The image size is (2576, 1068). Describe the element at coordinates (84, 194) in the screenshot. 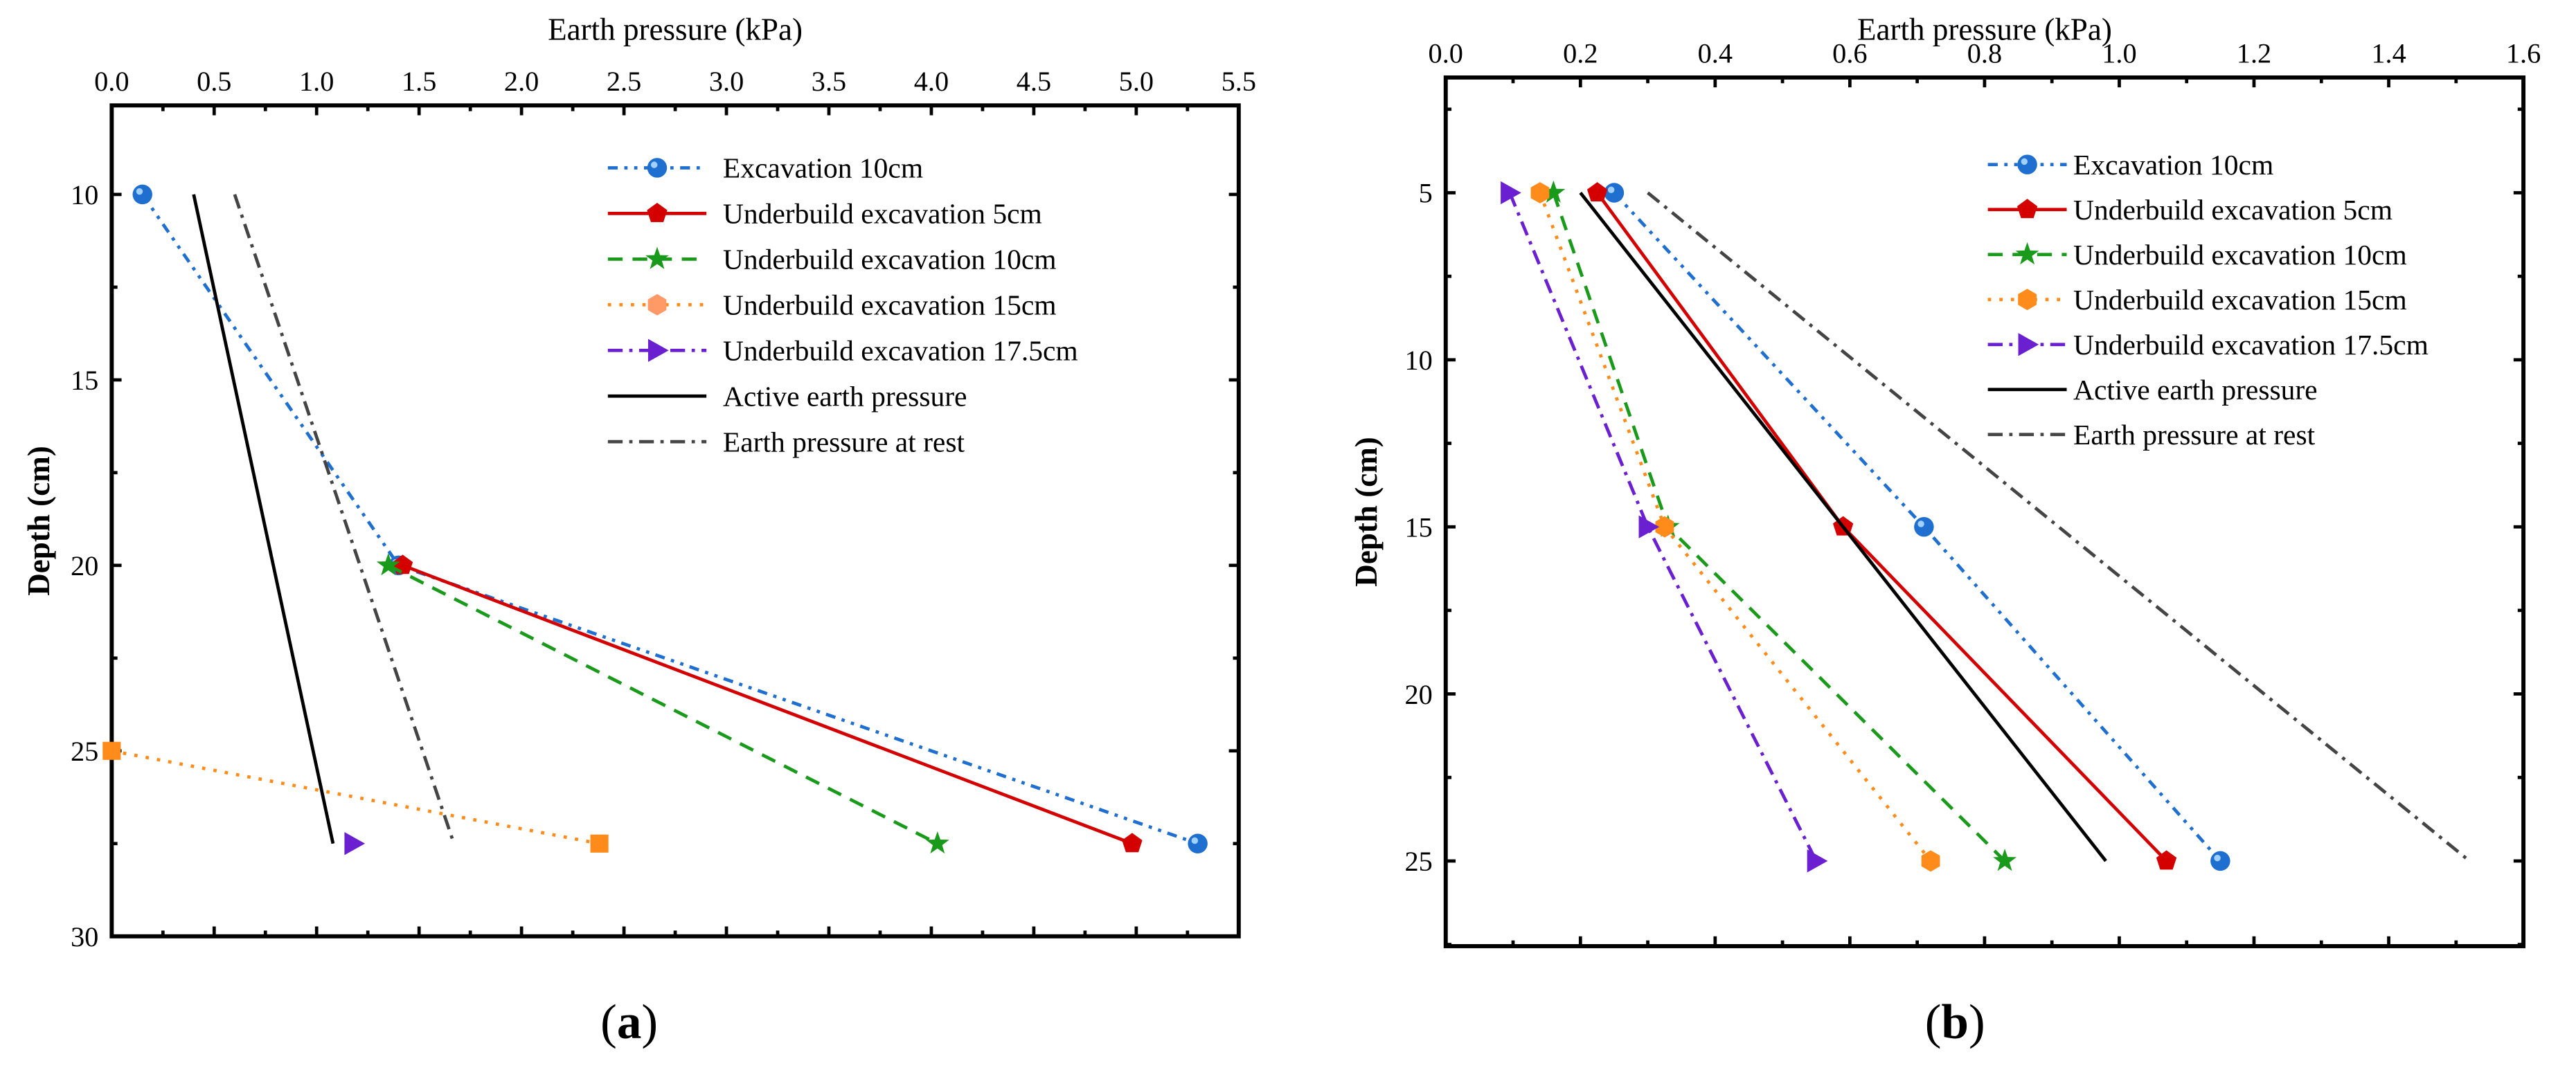

I see `y-tick-label: 10` at that location.